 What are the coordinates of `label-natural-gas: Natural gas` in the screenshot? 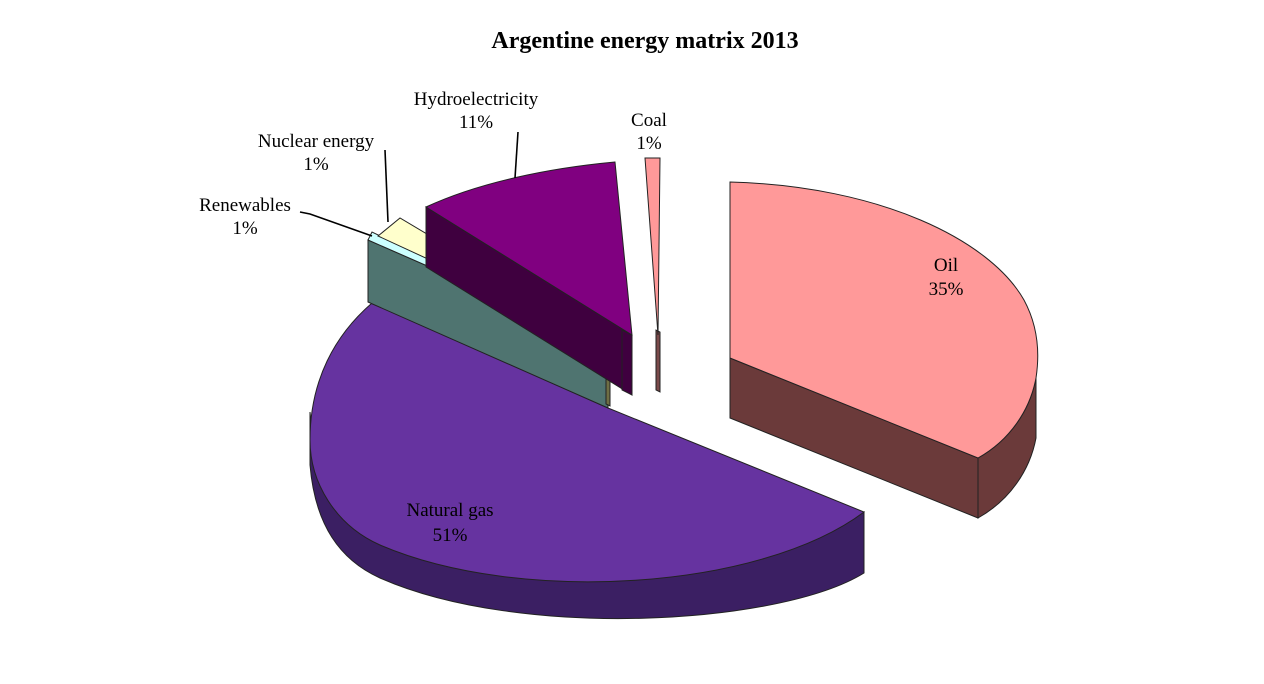 It's located at (449, 510).